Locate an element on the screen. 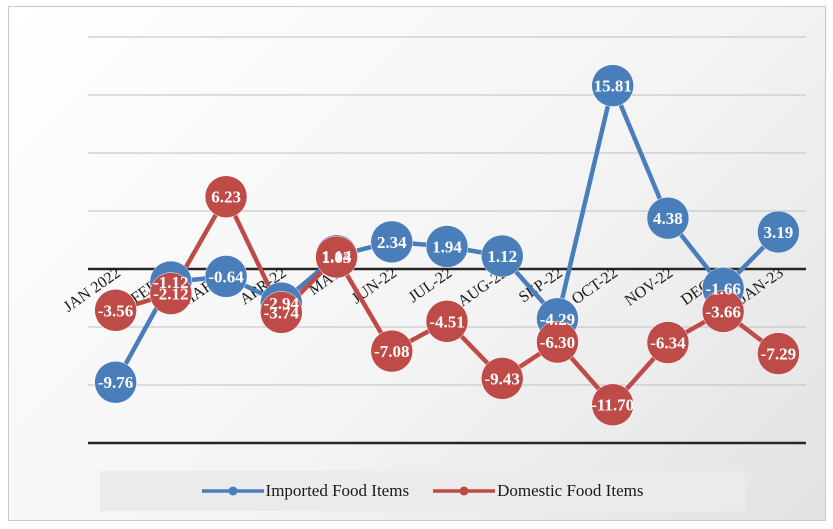 The height and width of the screenshot is (529, 833). domestic-data-label: 6.23 is located at coordinates (226, 197).